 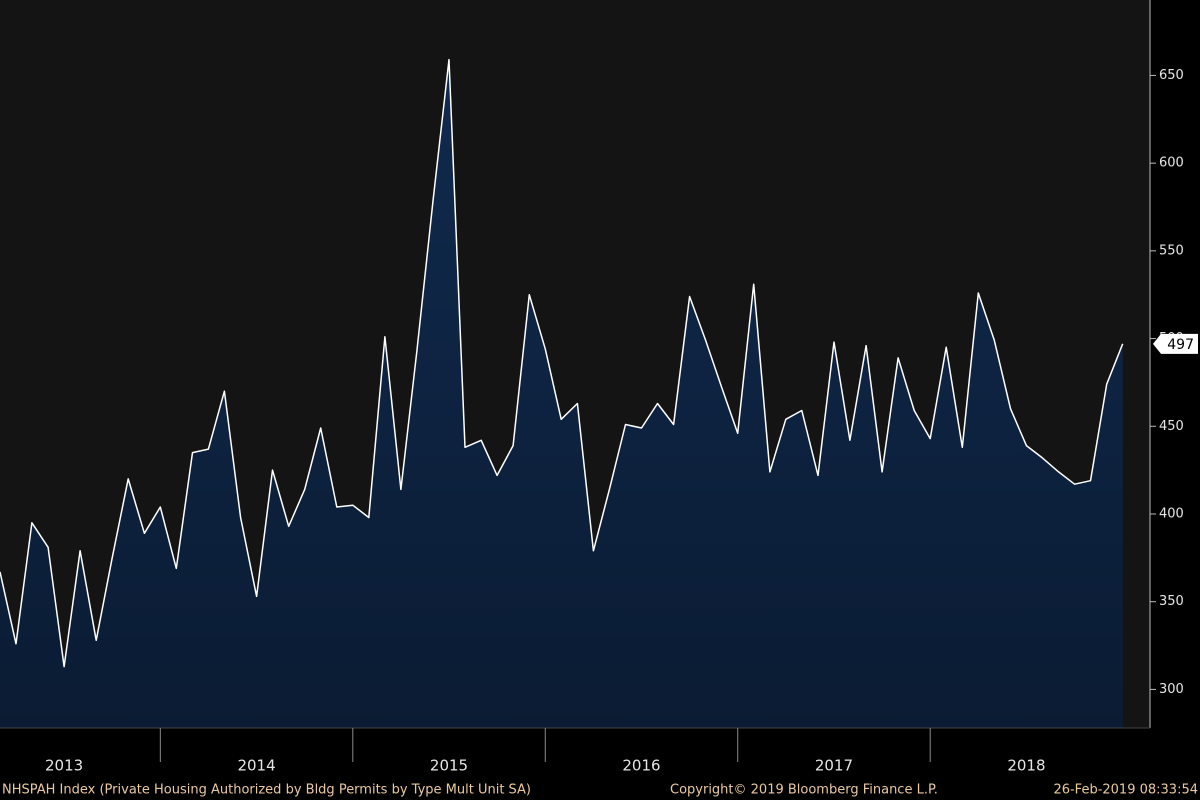 What do you see at coordinates (834, 766) in the screenshot?
I see `x-tick-label: 2017` at bounding box center [834, 766].